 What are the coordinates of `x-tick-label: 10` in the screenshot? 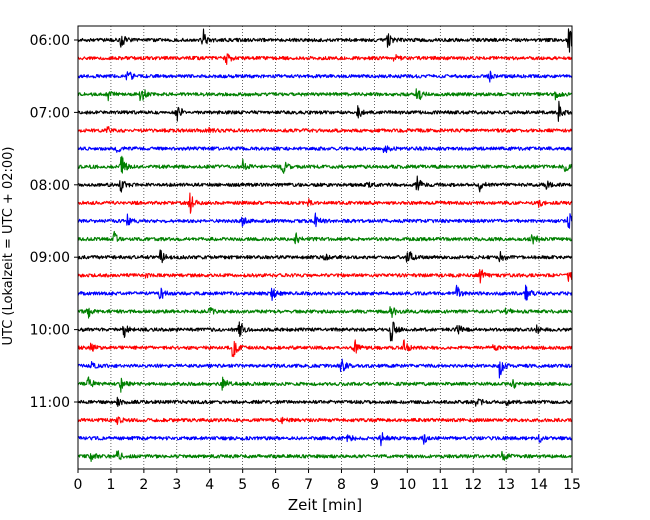 It's located at (407, 485).